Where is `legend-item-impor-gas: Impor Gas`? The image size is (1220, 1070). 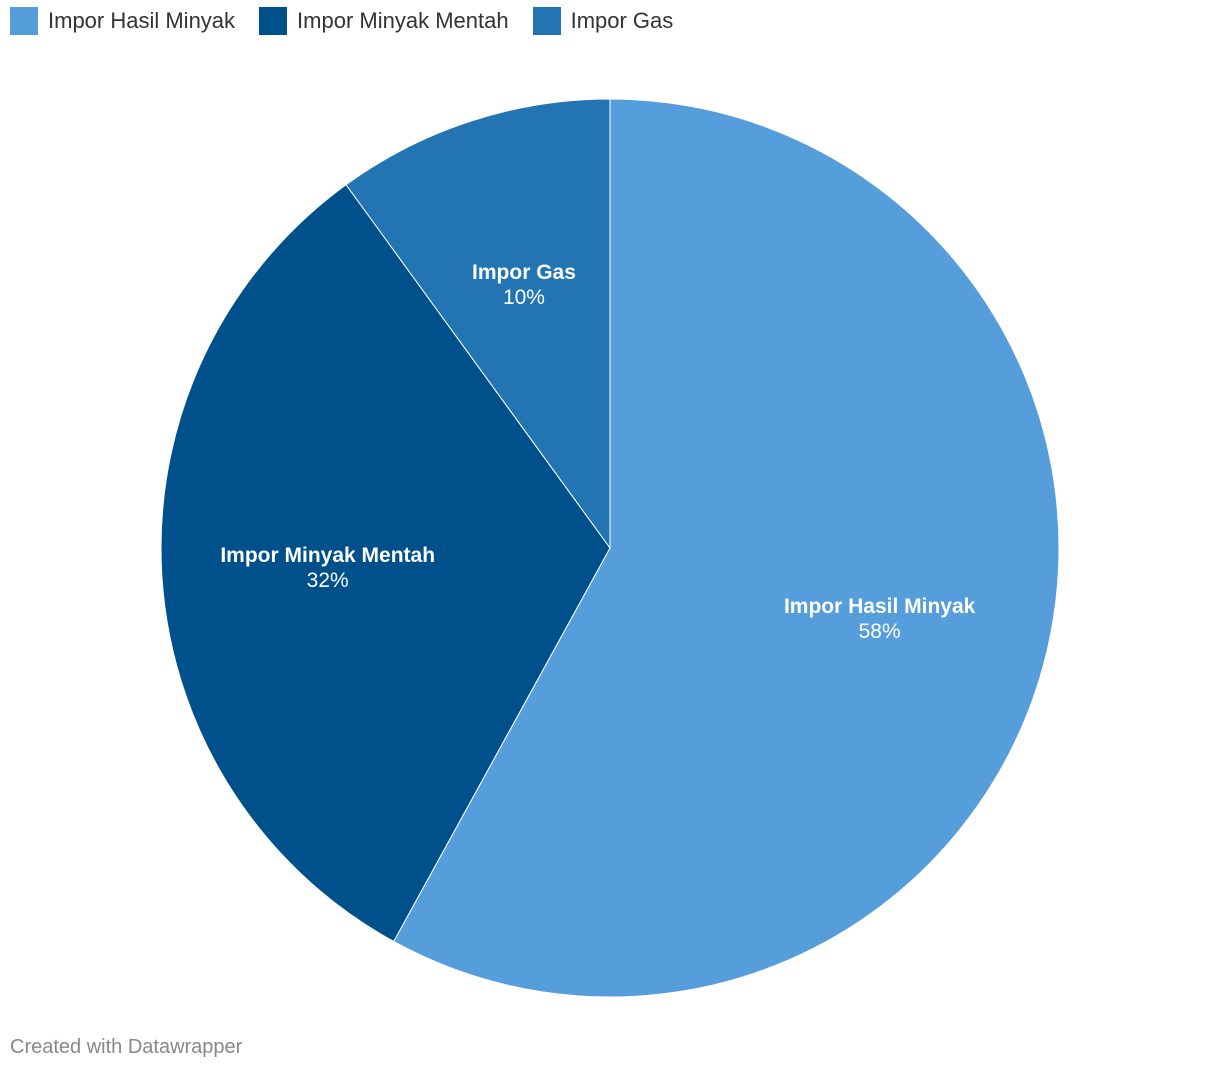
legend-item-impor-gas: Impor Gas is located at coordinates (603, 21).